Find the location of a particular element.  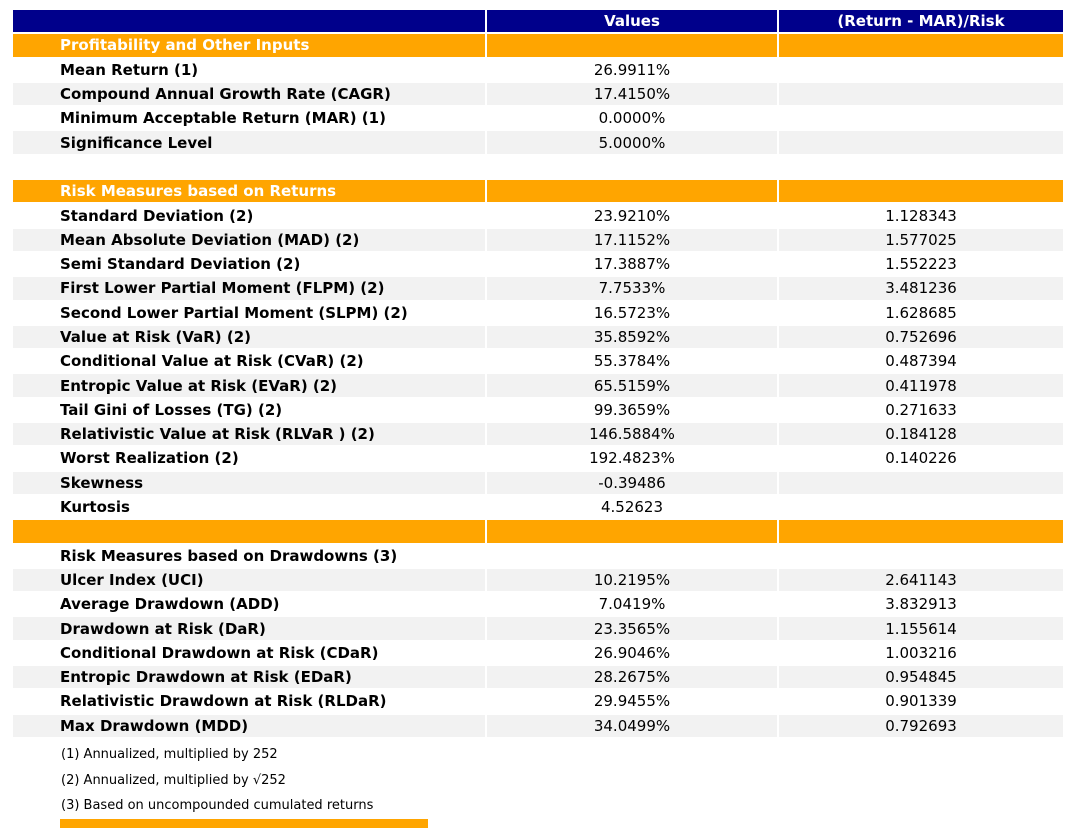

row-risk: 1.128343 is located at coordinates (920, 216).